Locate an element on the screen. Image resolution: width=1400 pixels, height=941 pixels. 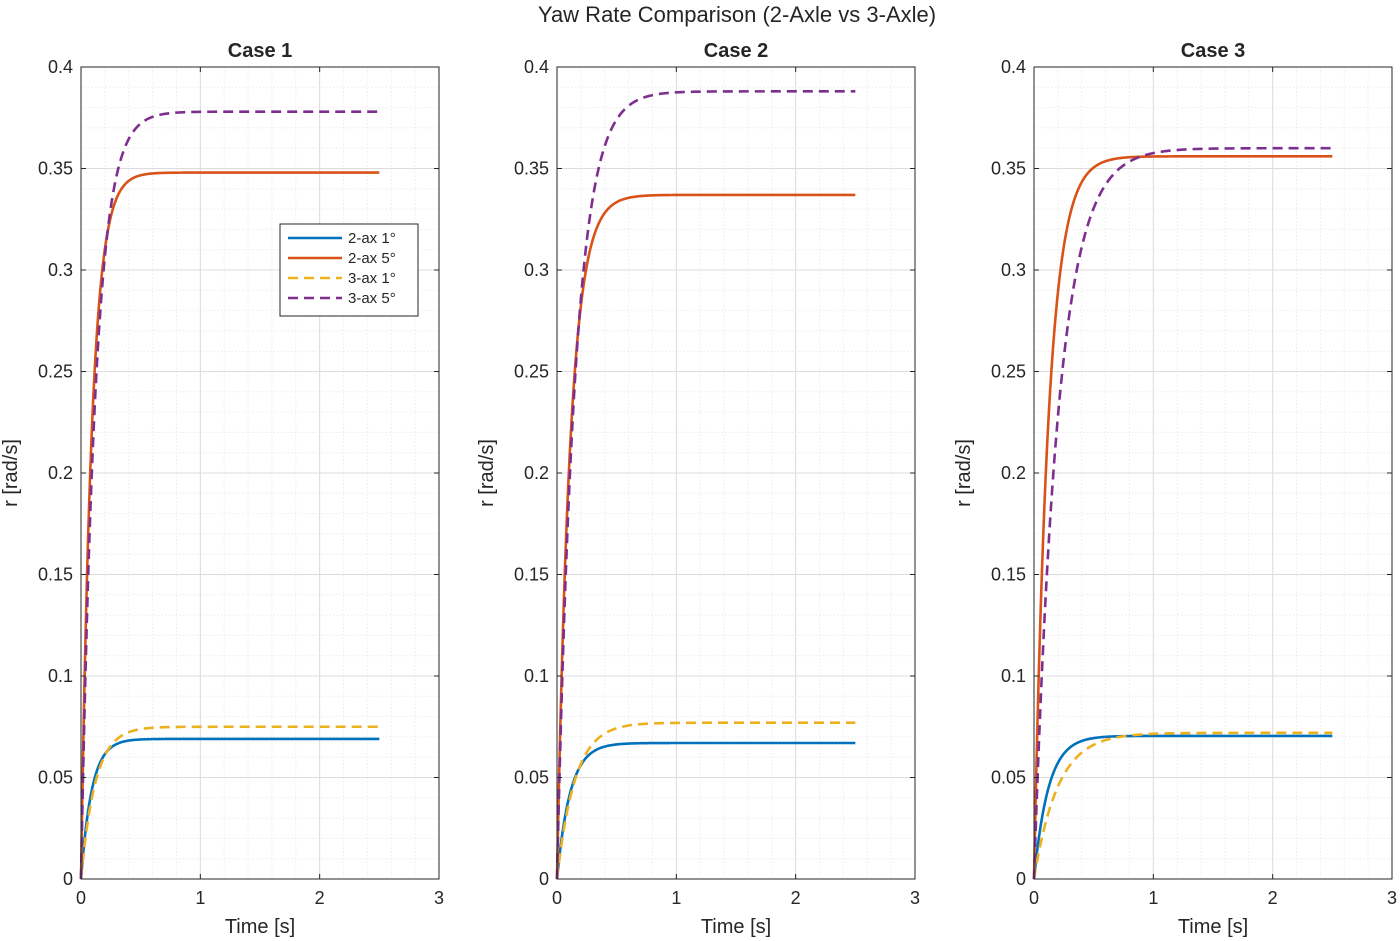
legend-label: 3-ax 5° is located at coordinates (372, 298).